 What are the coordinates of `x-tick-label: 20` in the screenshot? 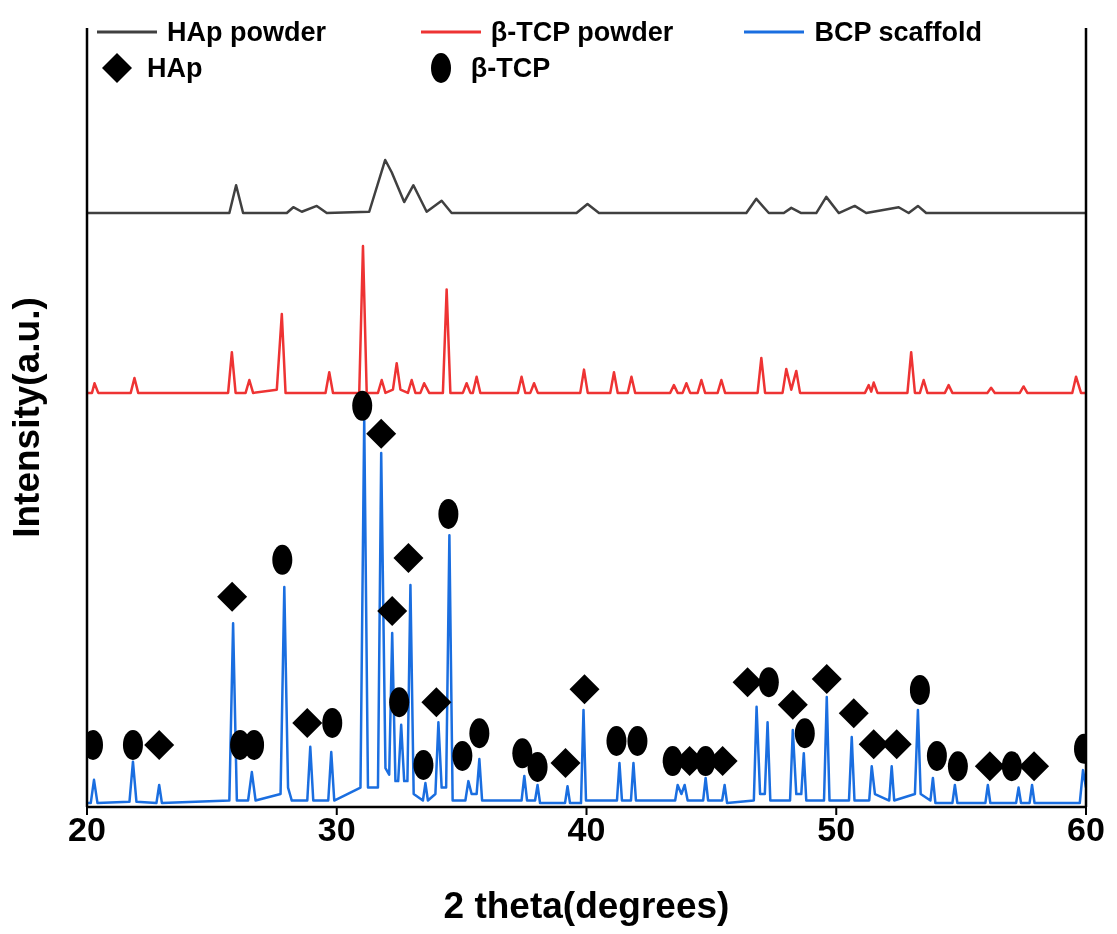 It's located at (87, 829).